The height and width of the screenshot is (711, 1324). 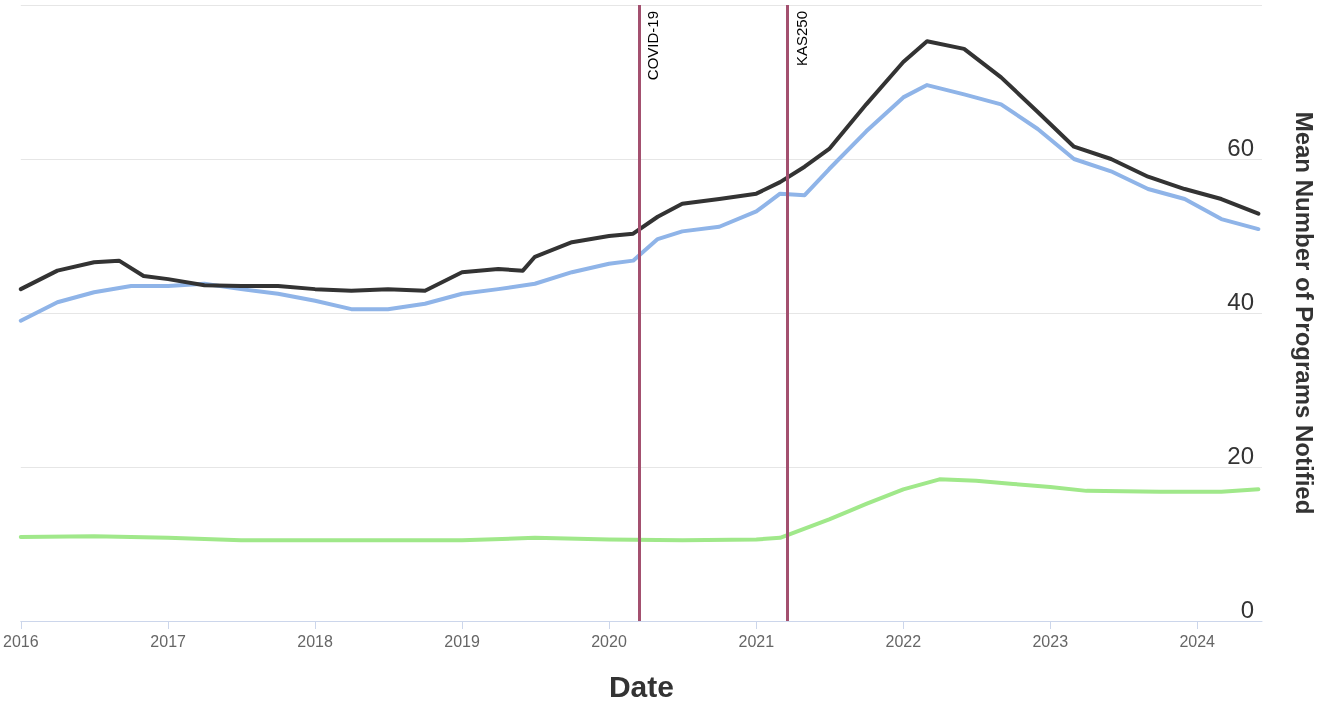 I want to click on x-tick-label: 2018, so click(x=315, y=641).